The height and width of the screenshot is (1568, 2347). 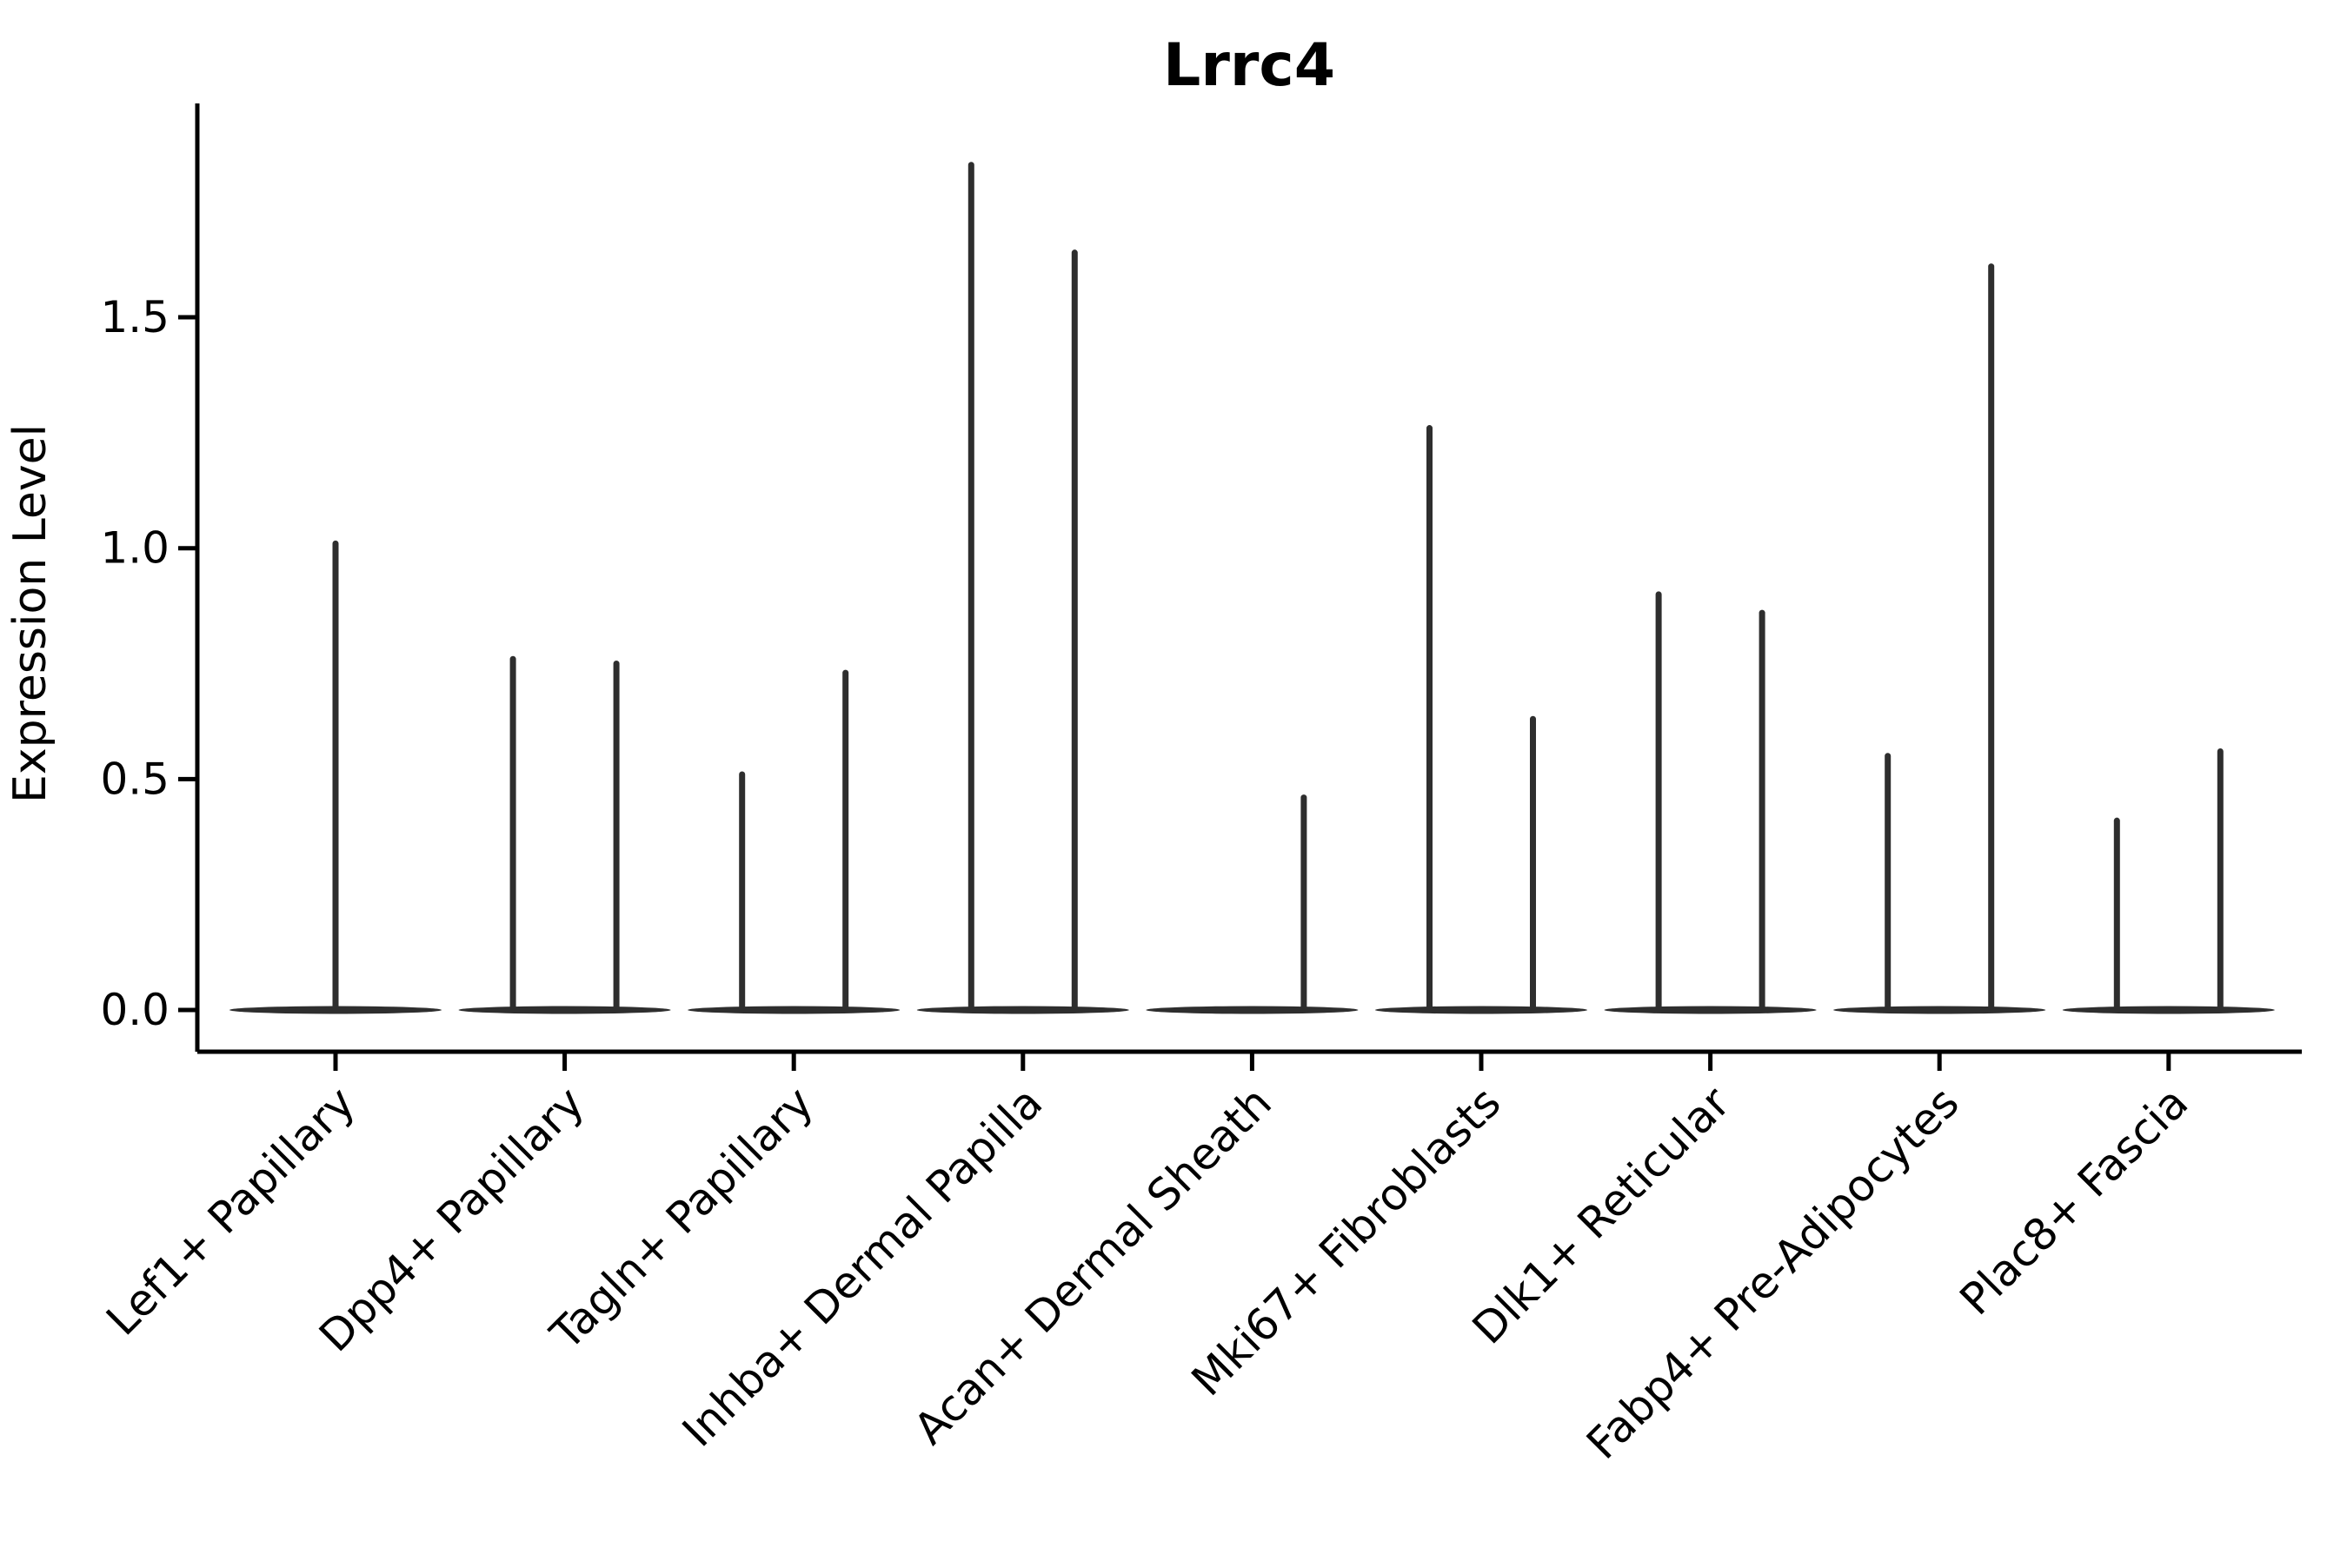 I want to click on y-tick-label: 0.0, so click(x=135, y=1010).